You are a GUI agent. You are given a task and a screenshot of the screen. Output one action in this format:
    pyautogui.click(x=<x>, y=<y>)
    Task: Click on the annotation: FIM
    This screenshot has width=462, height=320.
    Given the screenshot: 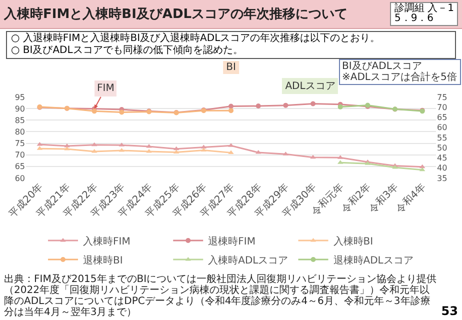 What is the action you would take?
    pyautogui.click(x=105, y=88)
    